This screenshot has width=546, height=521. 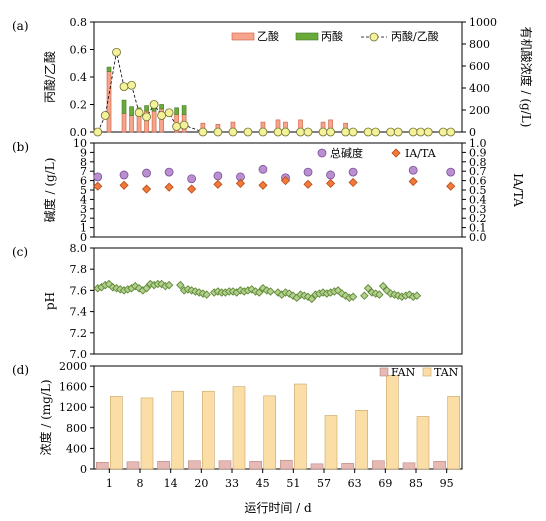 I want to click on y-tick-label: 800, so click(x=76, y=428).